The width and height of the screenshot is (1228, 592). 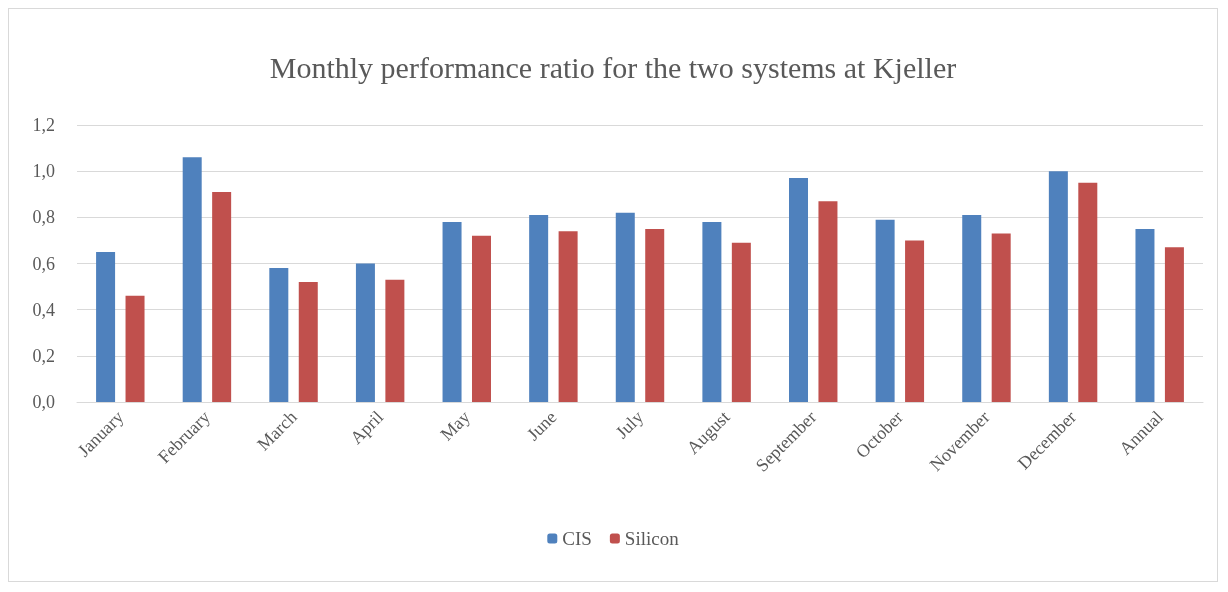 What do you see at coordinates (542, 425) in the screenshot?
I see `x-tick-label: June` at bounding box center [542, 425].